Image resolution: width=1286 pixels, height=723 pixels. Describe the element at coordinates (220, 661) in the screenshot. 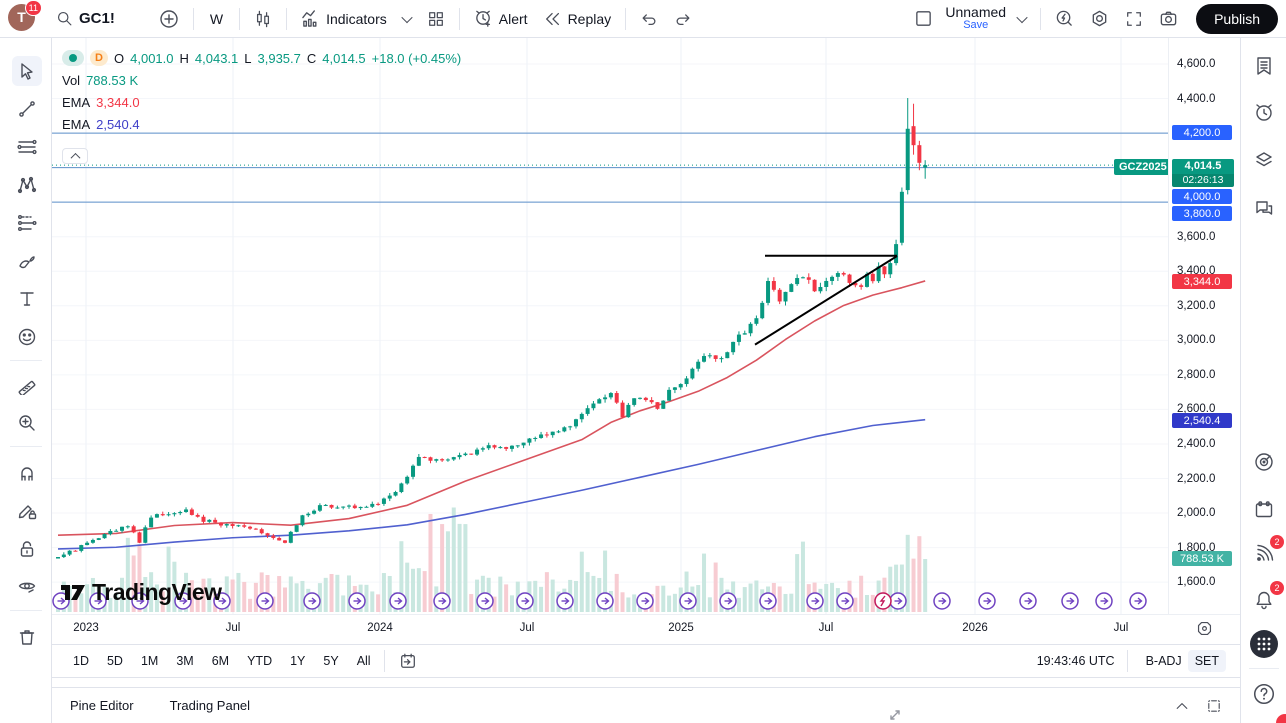

I see `range-button-6m: 6M` at that location.